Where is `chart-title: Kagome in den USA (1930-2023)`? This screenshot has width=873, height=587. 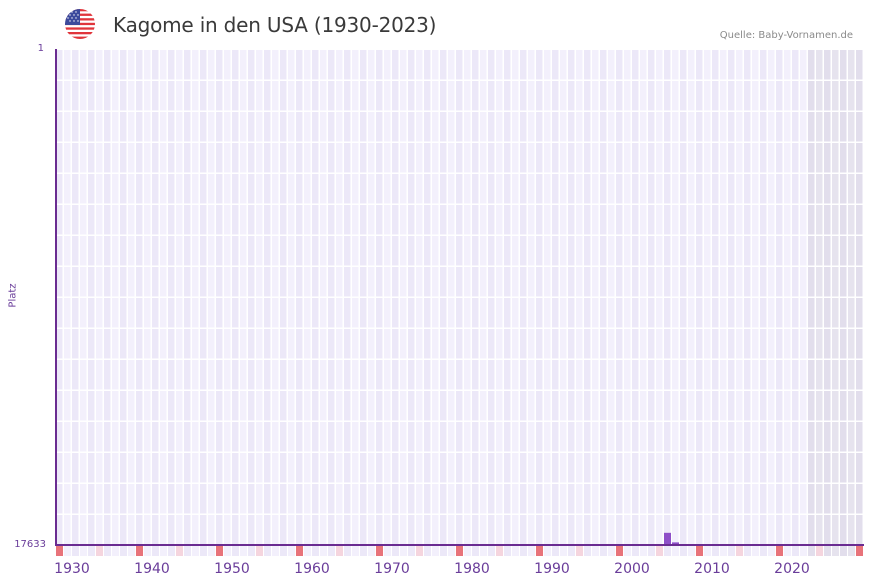
chart-title: Kagome in den USA (1930-2023) is located at coordinates (275, 25).